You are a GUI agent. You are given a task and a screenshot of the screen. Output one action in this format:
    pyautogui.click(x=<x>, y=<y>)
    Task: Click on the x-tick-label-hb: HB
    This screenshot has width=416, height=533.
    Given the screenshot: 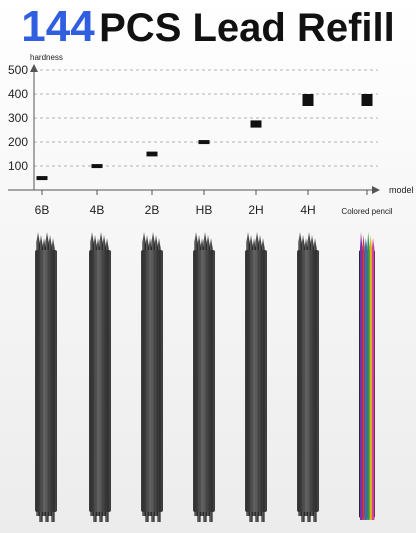 What is the action you would take?
    pyautogui.click(x=204, y=210)
    